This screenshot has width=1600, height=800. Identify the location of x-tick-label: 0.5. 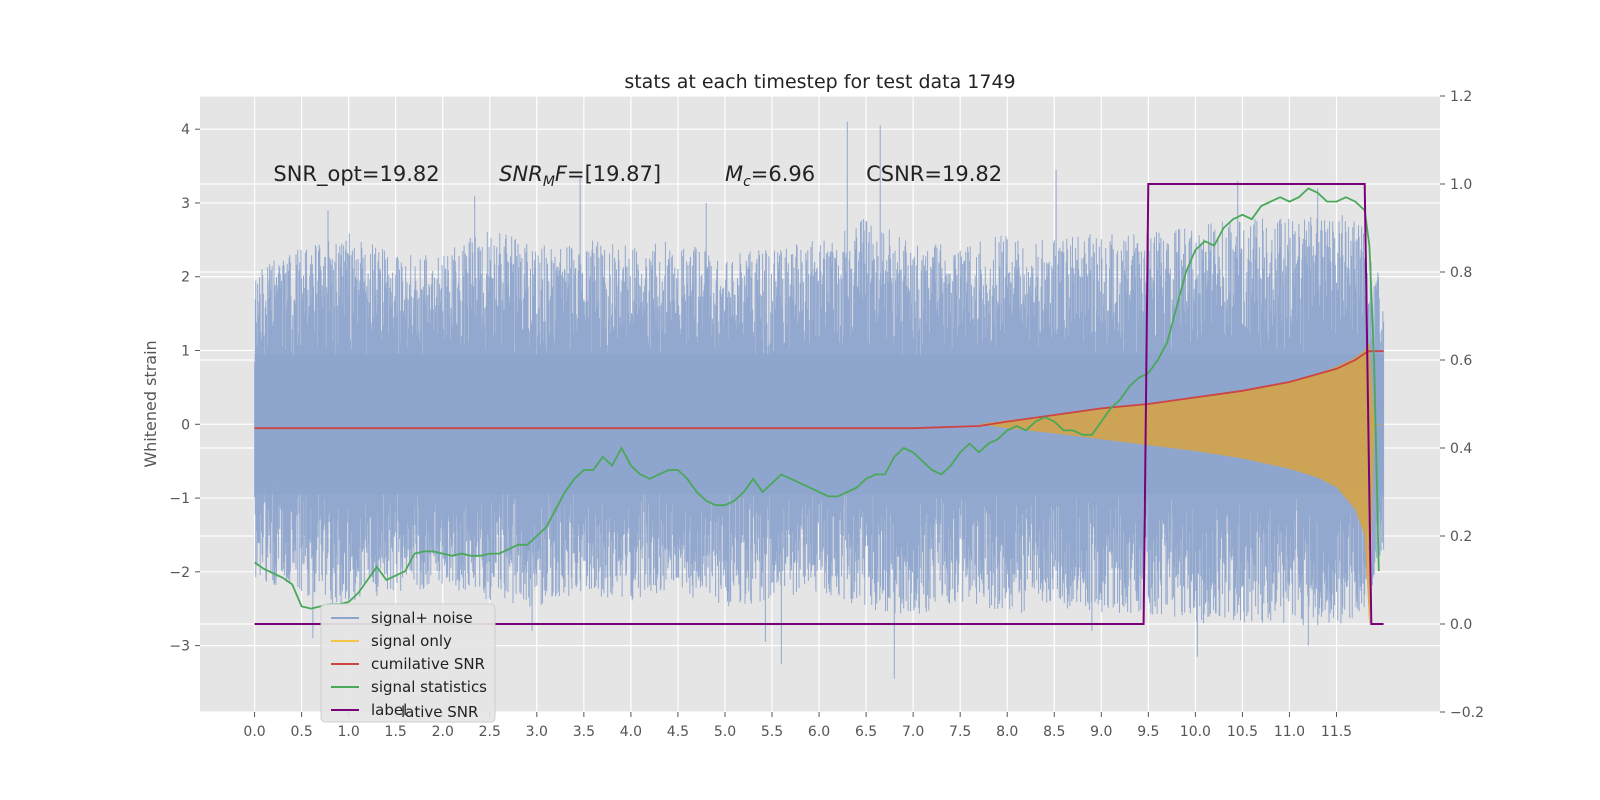
(301, 732).